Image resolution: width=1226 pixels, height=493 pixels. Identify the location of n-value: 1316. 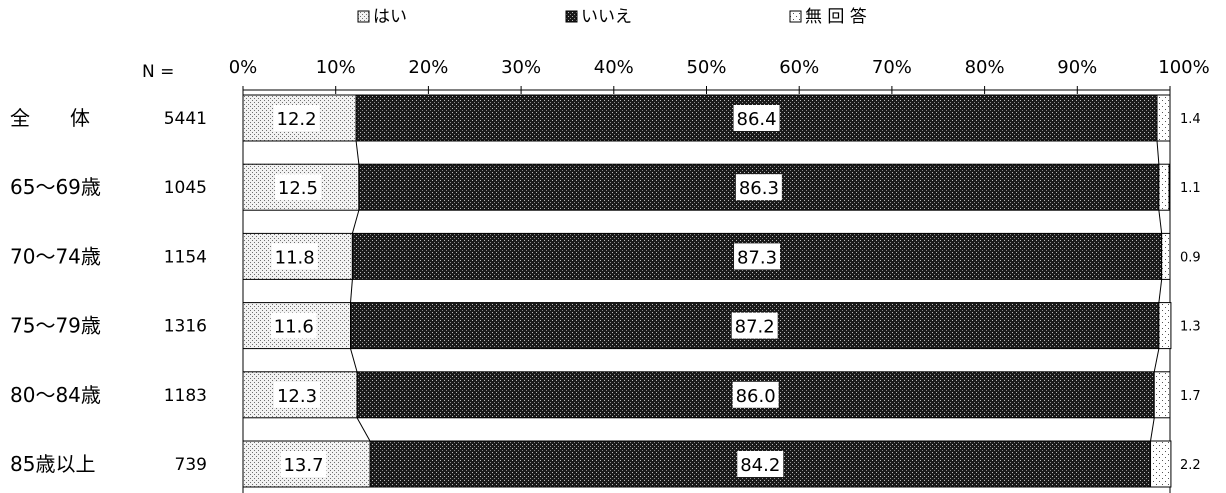
(185, 327).